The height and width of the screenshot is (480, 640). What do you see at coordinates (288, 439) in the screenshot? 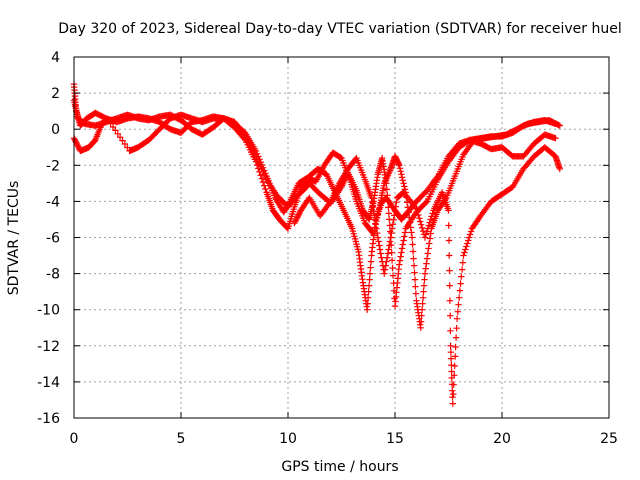
I see `x-tick-label: 10` at bounding box center [288, 439].